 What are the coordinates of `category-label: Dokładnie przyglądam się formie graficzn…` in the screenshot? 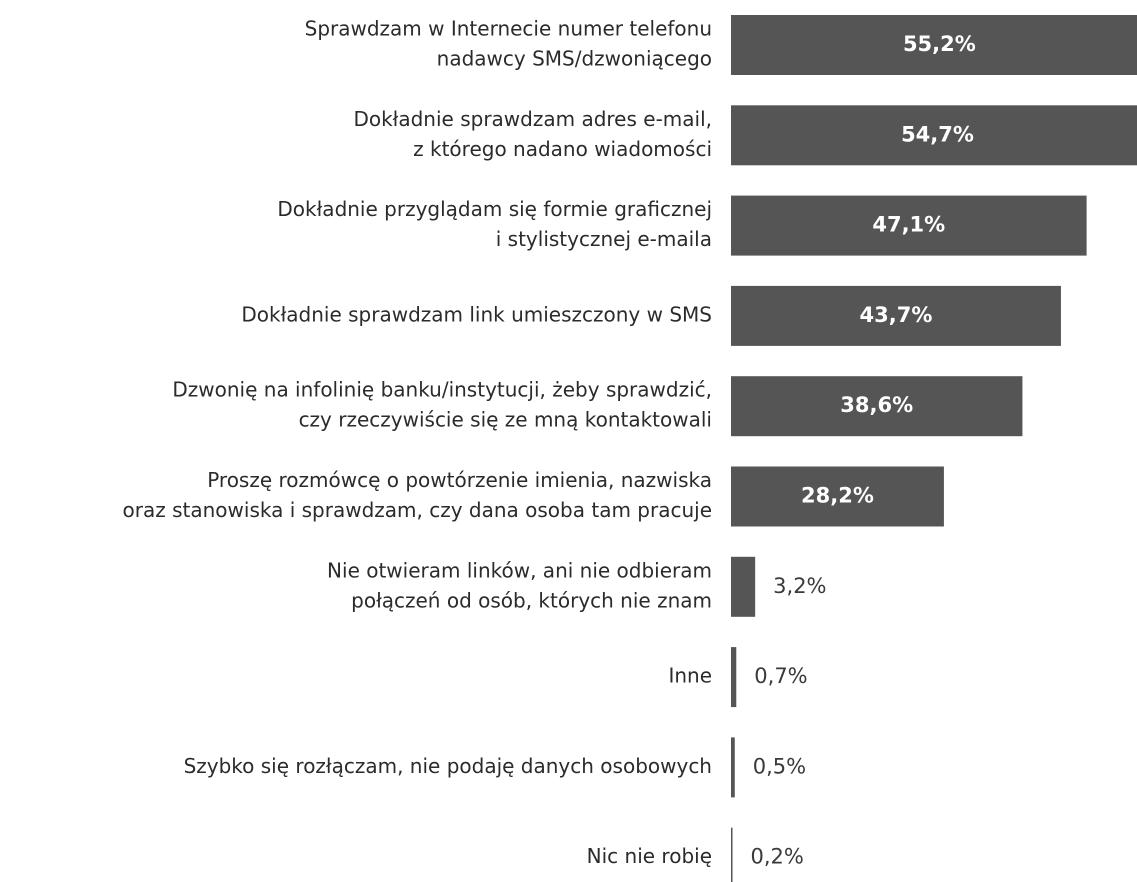 It's located at (494, 209).